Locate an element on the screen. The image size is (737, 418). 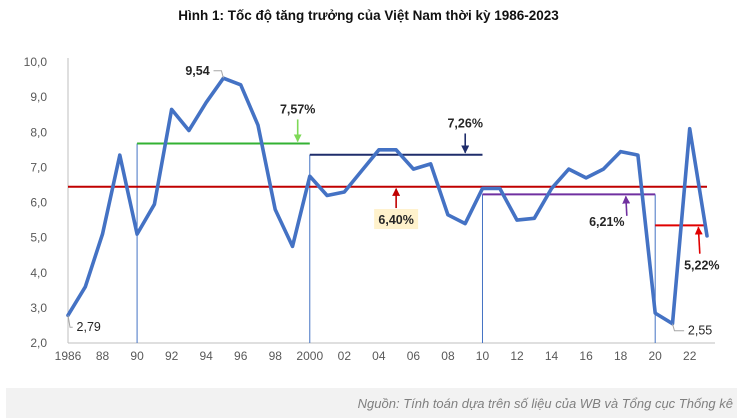
x-tick-label: 10 is located at coordinates (483, 356).